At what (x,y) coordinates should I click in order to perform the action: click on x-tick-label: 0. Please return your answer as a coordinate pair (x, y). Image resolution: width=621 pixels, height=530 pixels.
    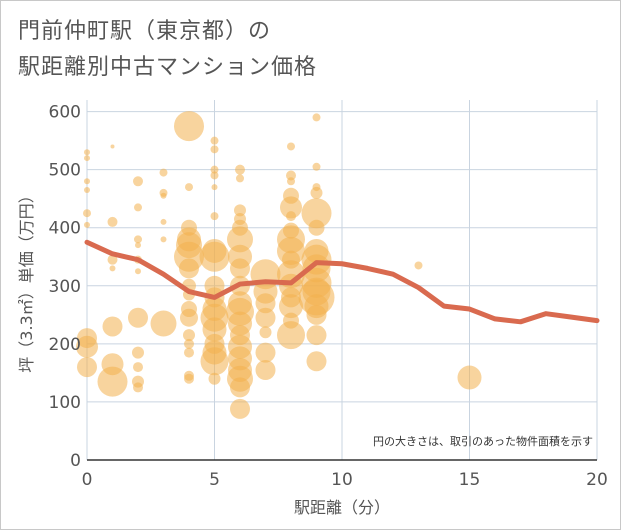
    Looking at the image, I should click on (87, 480).